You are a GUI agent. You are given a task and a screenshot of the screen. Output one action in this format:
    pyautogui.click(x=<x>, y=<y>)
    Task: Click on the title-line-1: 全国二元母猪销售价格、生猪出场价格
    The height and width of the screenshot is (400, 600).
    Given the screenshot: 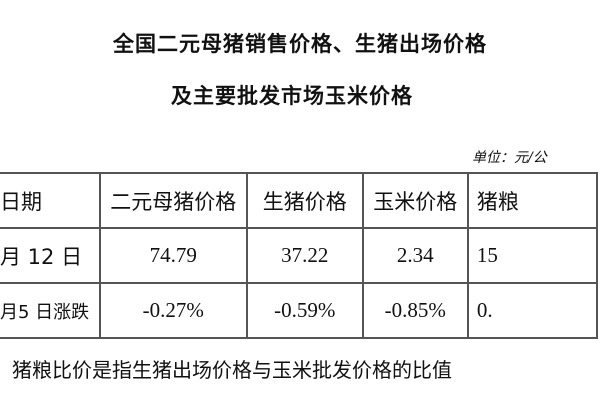 What is the action you would take?
    pyautogui.click(x=300, y=44)
    